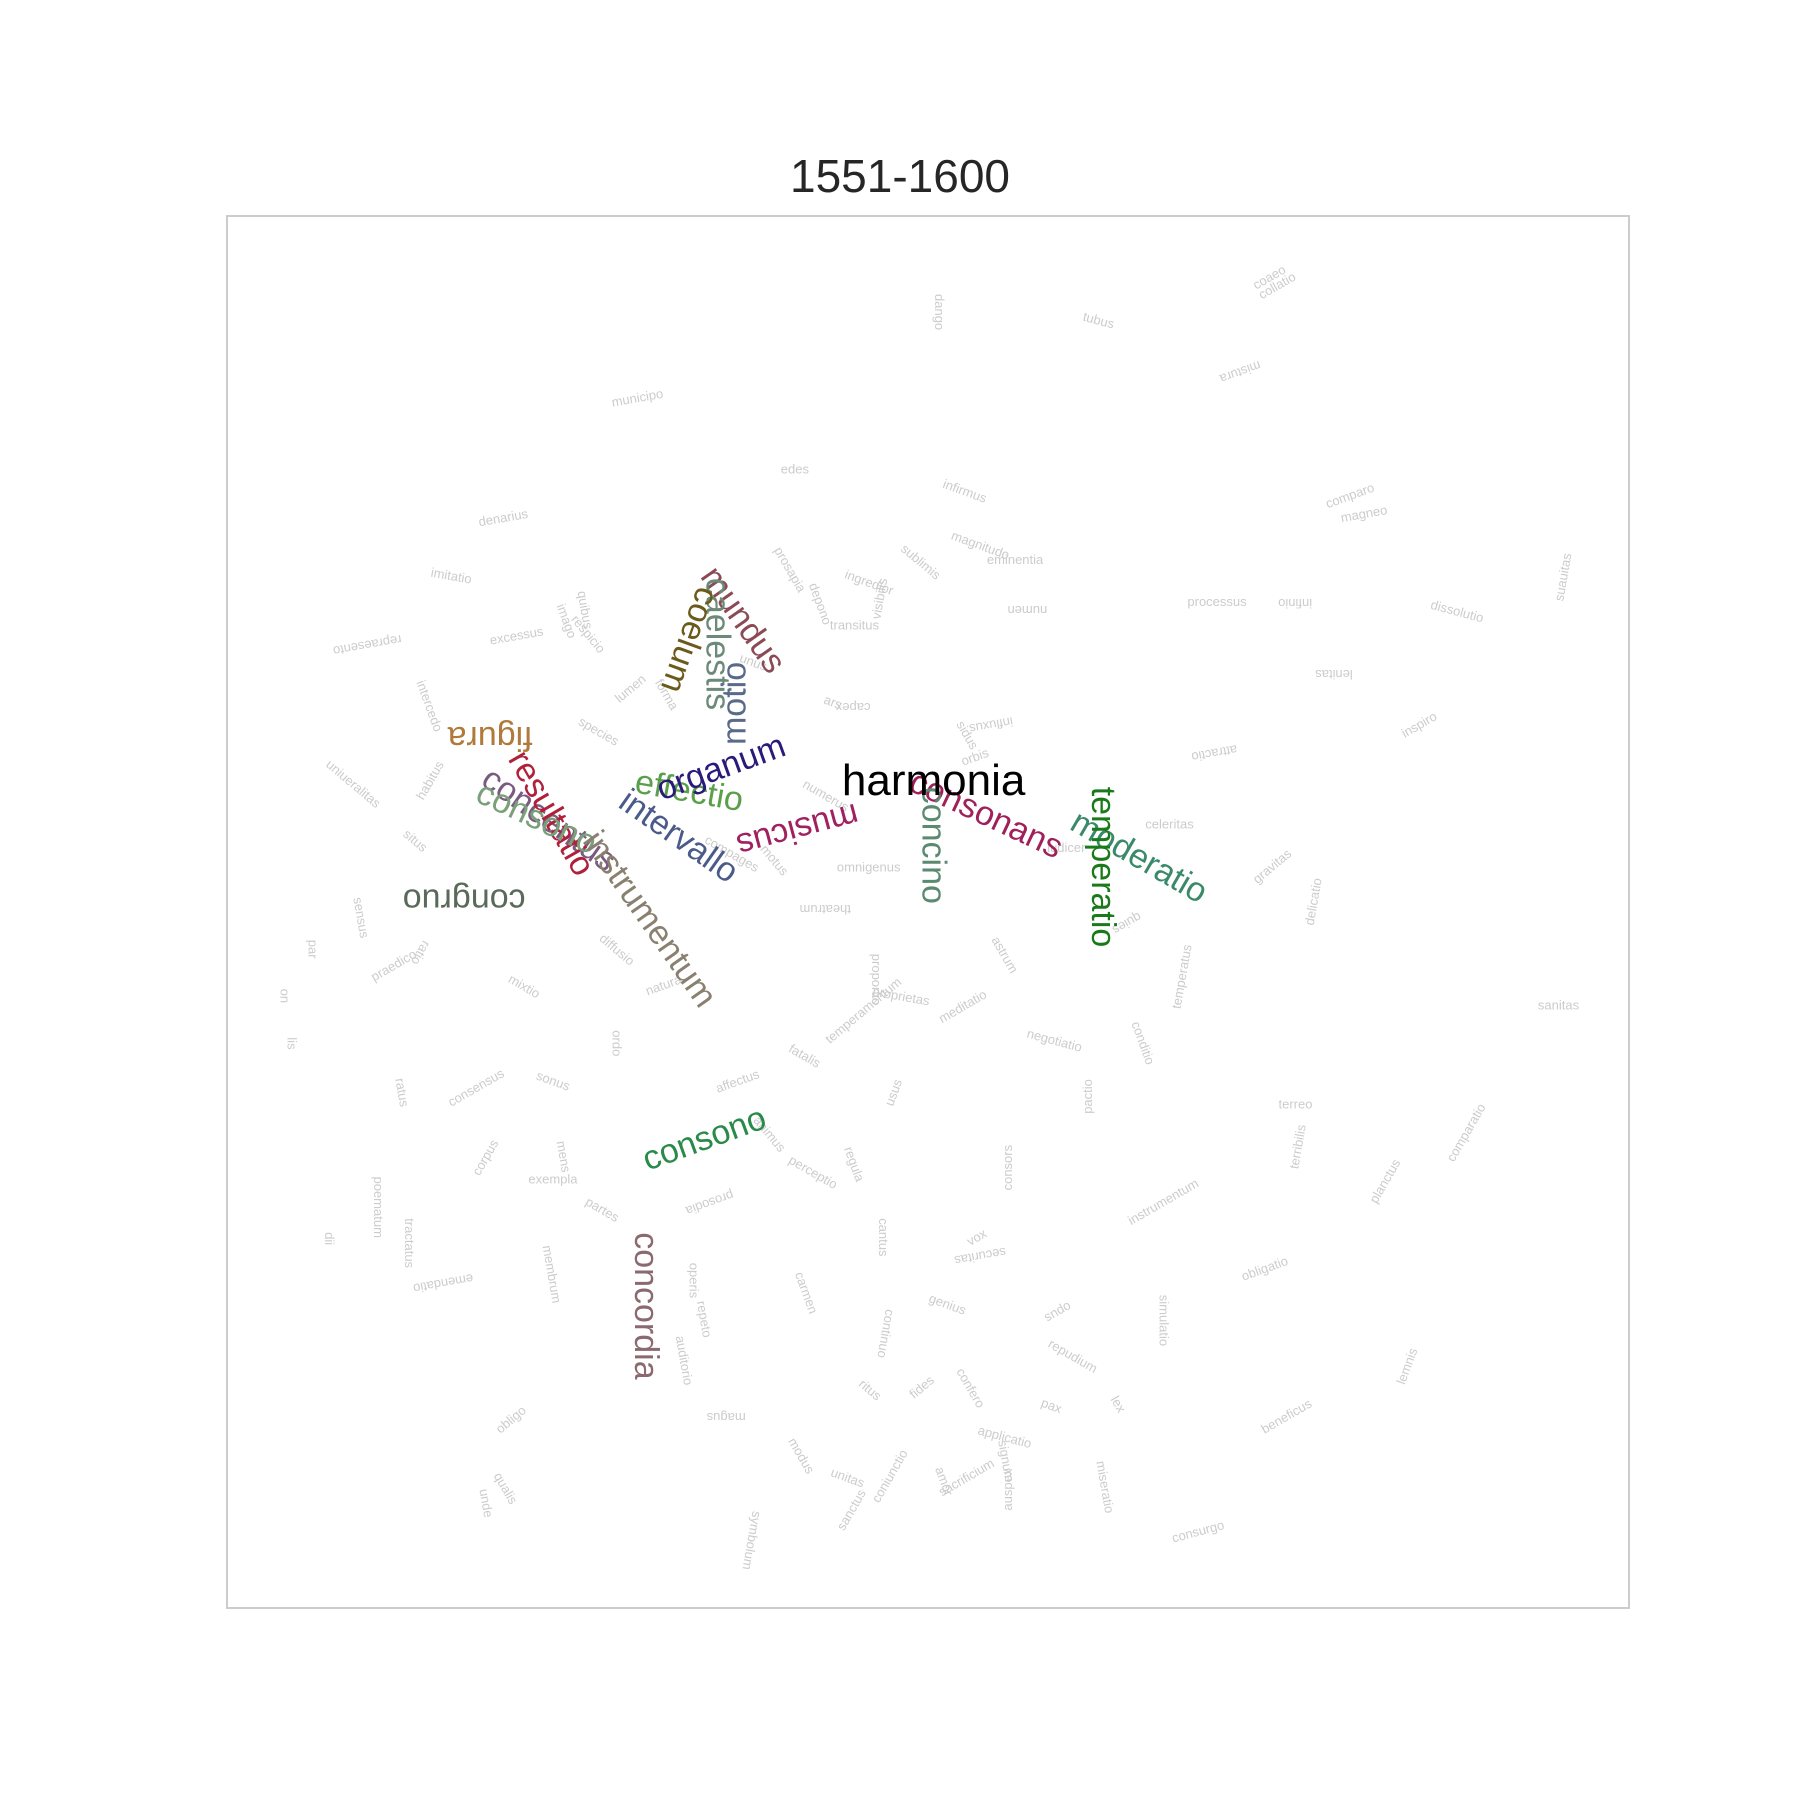 This screenshot has height=1800, width=1800. What do you see at coordinates (962, 1006) in the screenshot?
I see `background-word-label: meditatio` at bounding box center [962, 1006].